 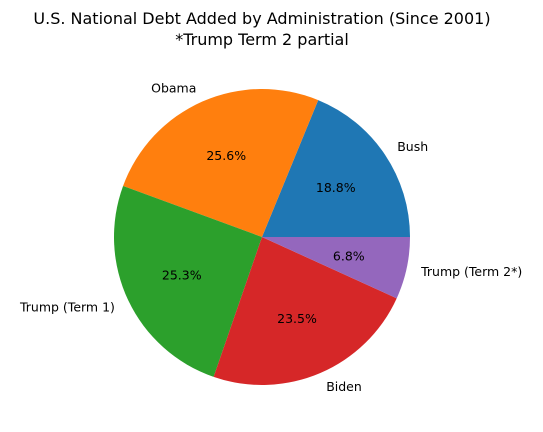 I want to click on slice-label-4: Trump (Term 2*), so click(x=471, y=271).